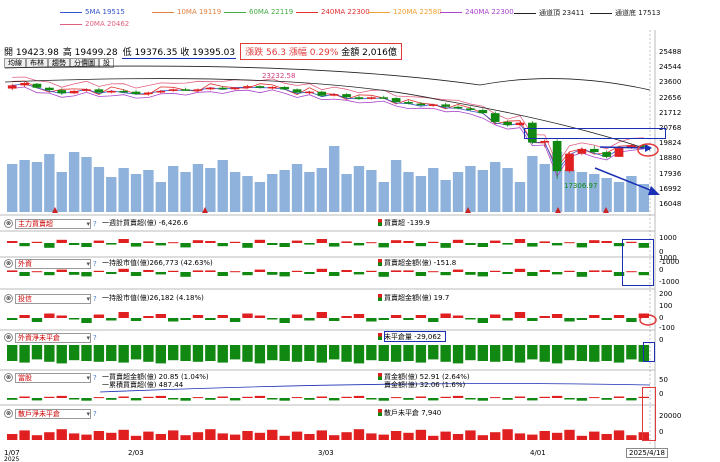 The image size is (720, 462). What do you see at coordinates (625, 13) in the screenshot?
I see `legend-item: 通道底 17513` at bounding box center [625, 13].